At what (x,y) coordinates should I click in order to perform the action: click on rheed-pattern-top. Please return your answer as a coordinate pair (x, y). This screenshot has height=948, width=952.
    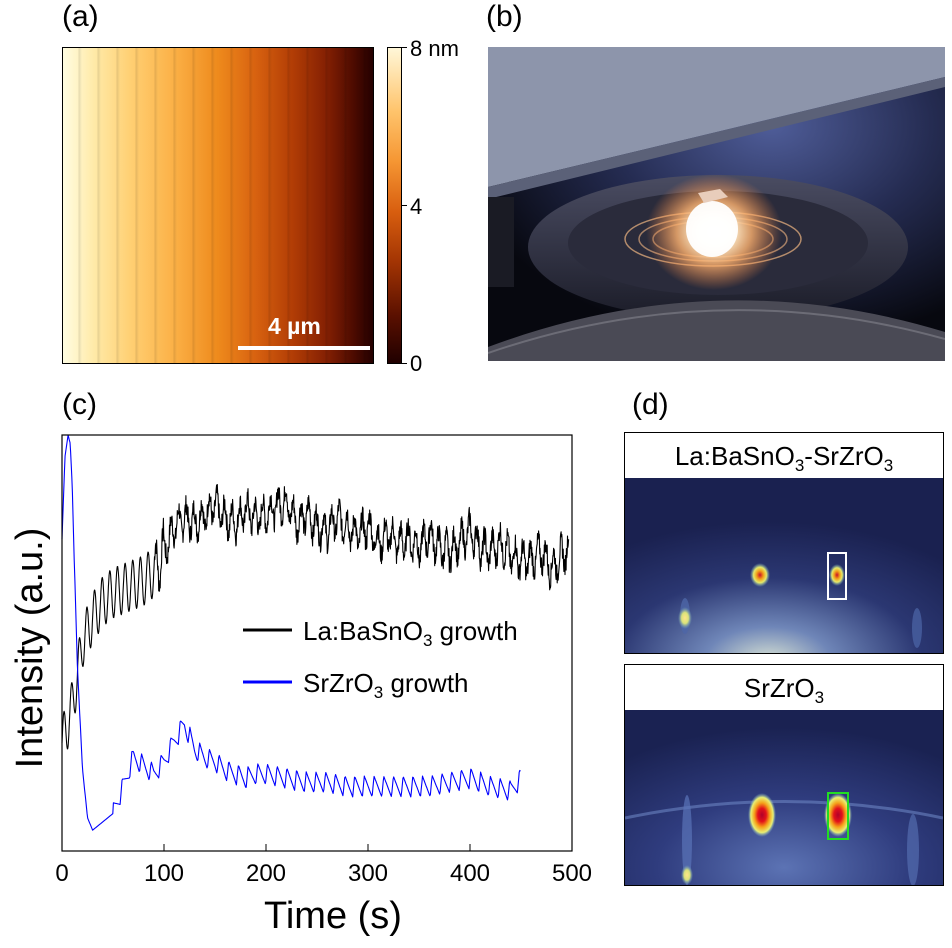
    Looking at the image, I should click on (784, 565).